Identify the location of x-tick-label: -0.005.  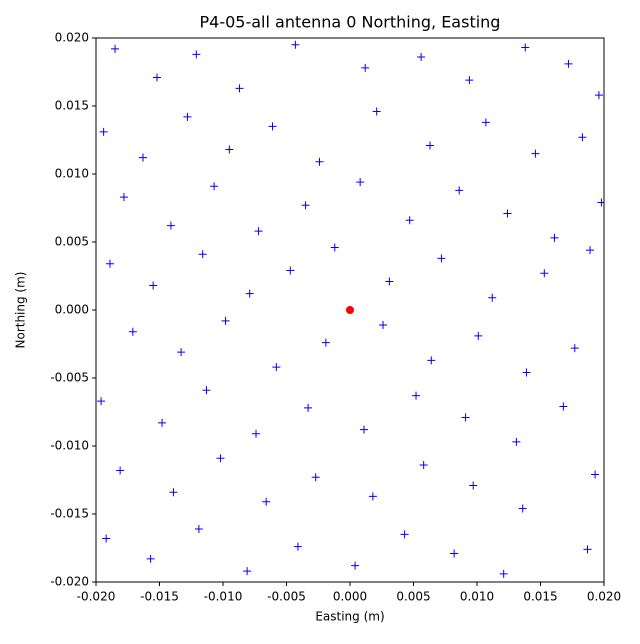
(286, 597).